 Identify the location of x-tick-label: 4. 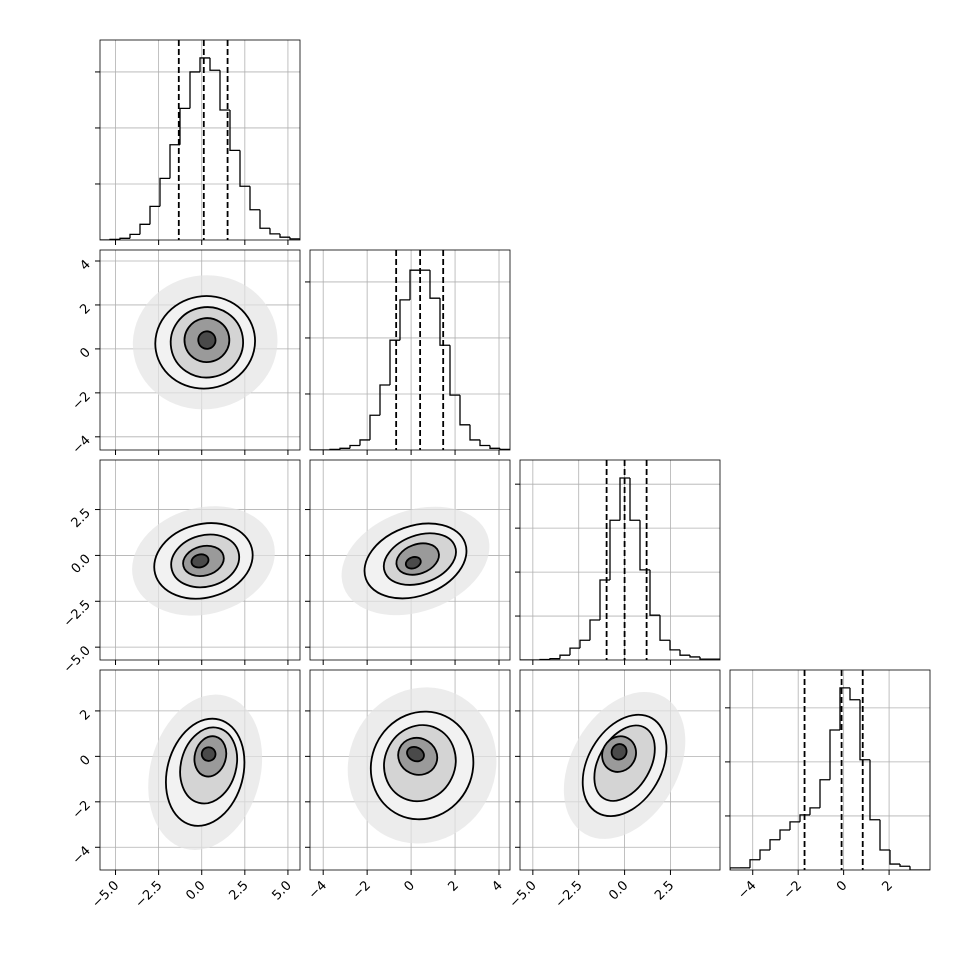
(497, 886).